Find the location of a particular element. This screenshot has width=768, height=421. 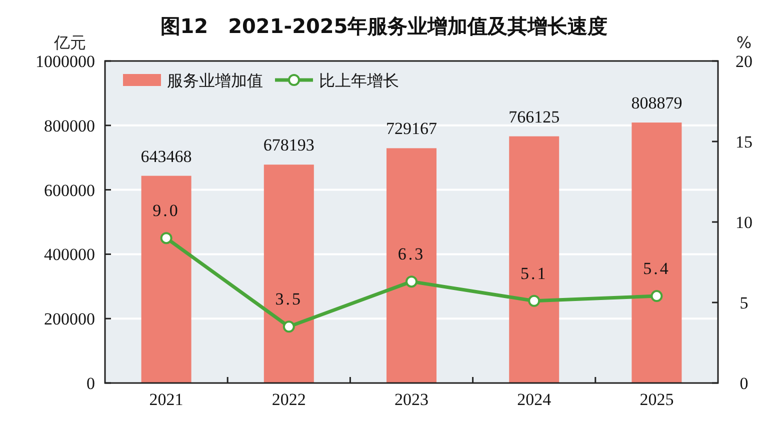

data-label: 808879 is located at coordinates (656, 103).